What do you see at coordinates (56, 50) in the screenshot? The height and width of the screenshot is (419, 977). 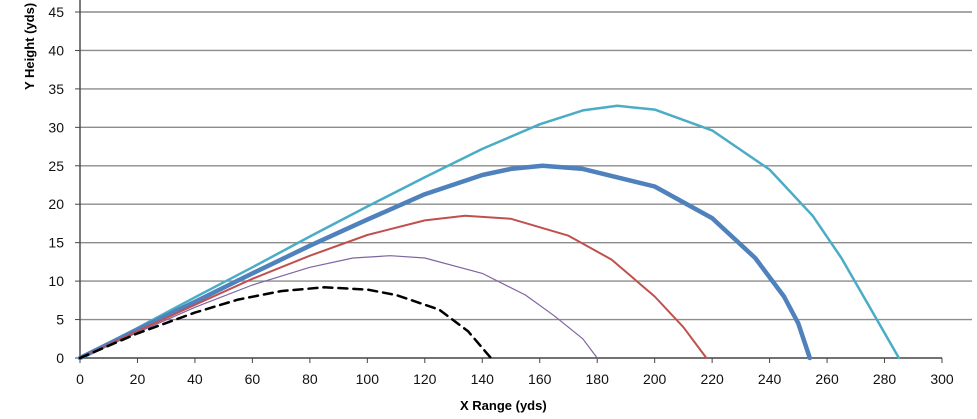 I see `y-tick-label: 40` at bounding box center [56, 50].